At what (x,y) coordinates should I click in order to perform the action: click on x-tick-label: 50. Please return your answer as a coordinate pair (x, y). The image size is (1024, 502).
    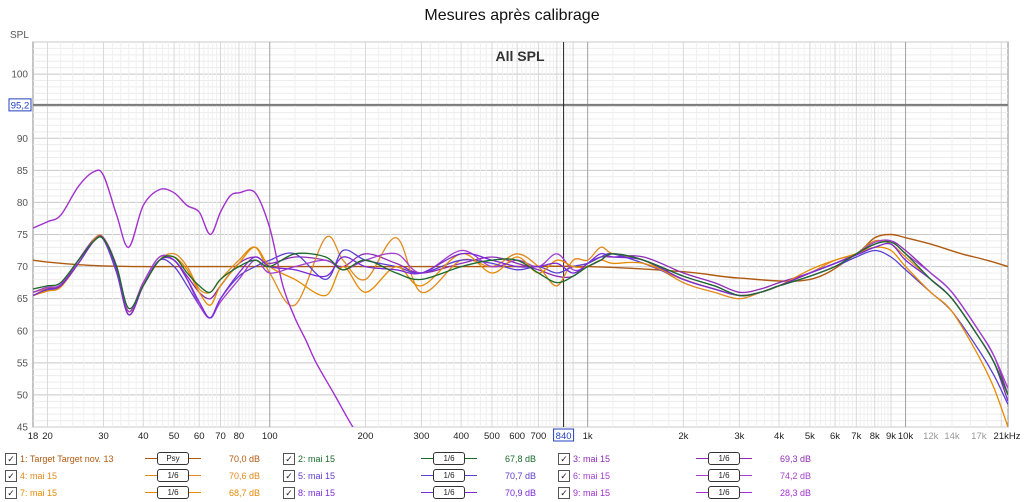
    Looking at the image, I should click on (174, 436).